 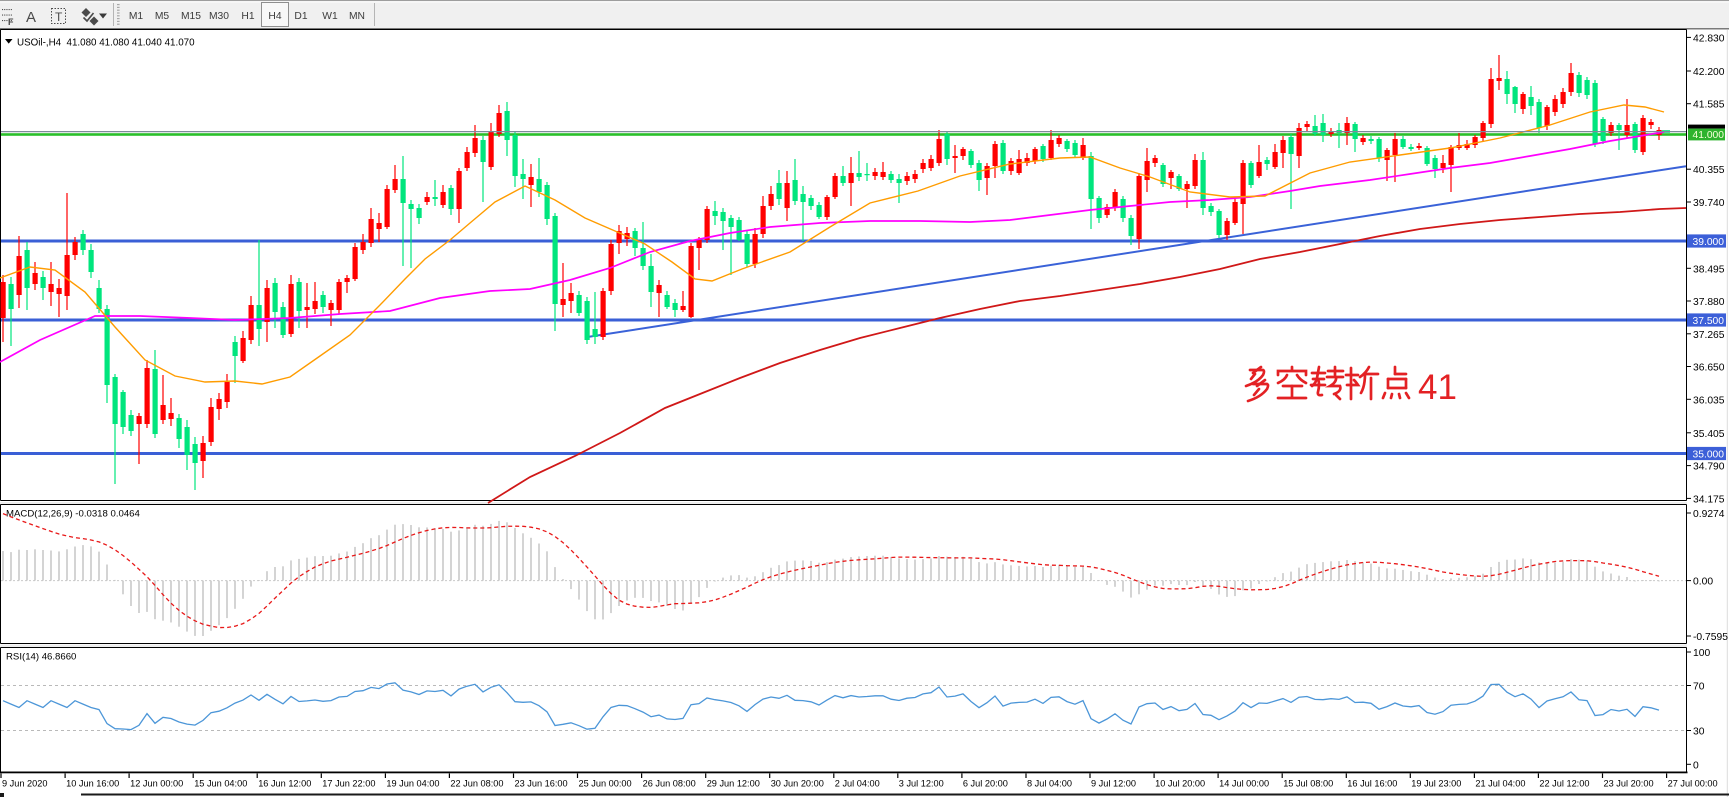 I want to click on svg-text: 9 Jun 2020, so click(x=24, y=784).